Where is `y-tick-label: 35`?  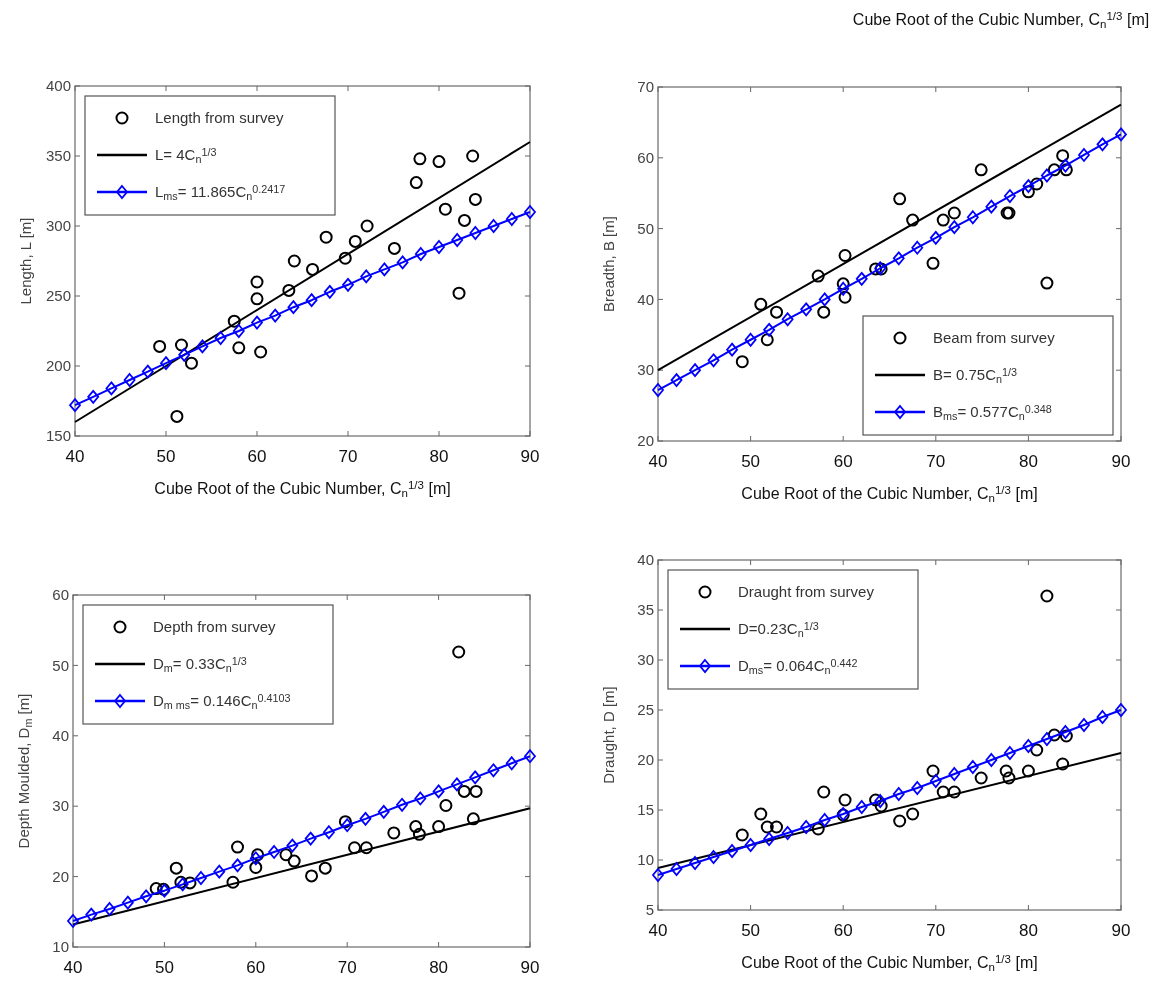
y-tick-label: 35 is located at coordinates (645, 610).